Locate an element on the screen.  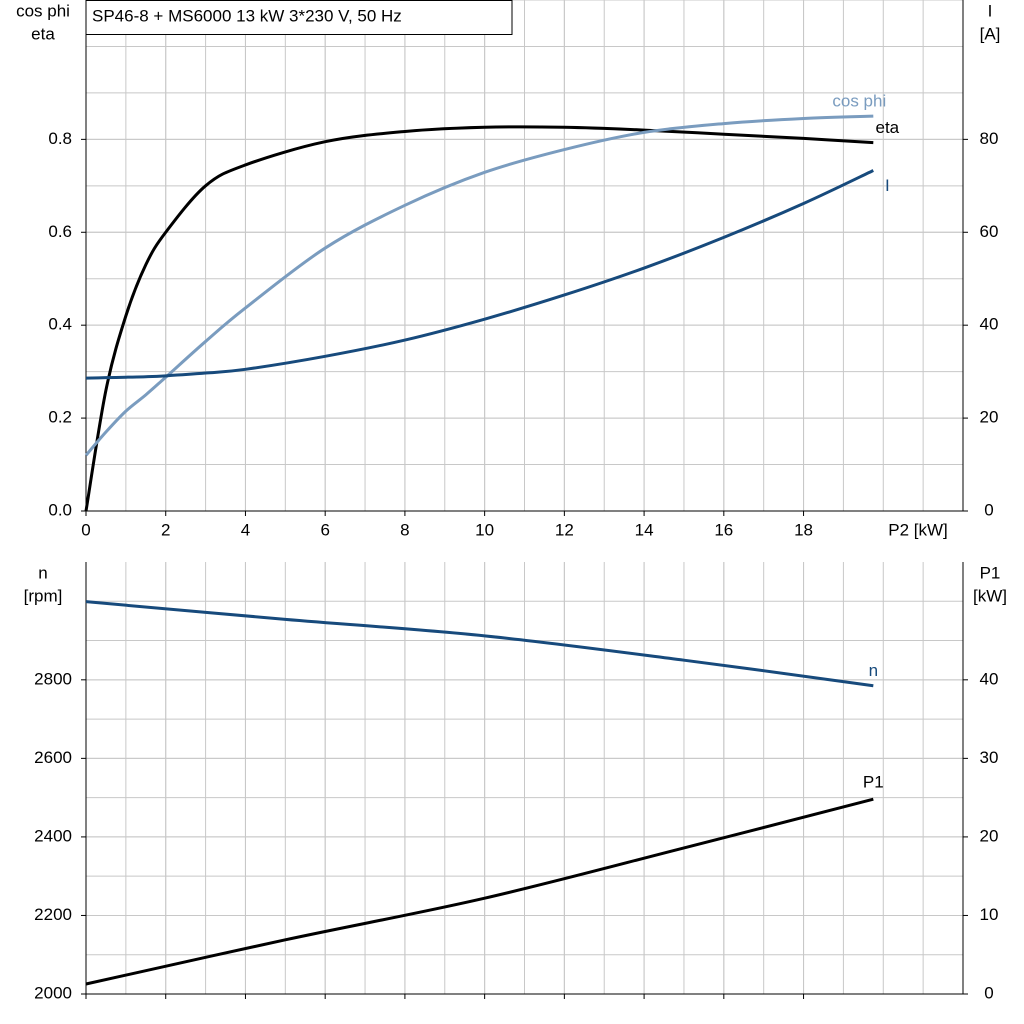
y2-axis-label: P1 is located at coordinates (990, 572).